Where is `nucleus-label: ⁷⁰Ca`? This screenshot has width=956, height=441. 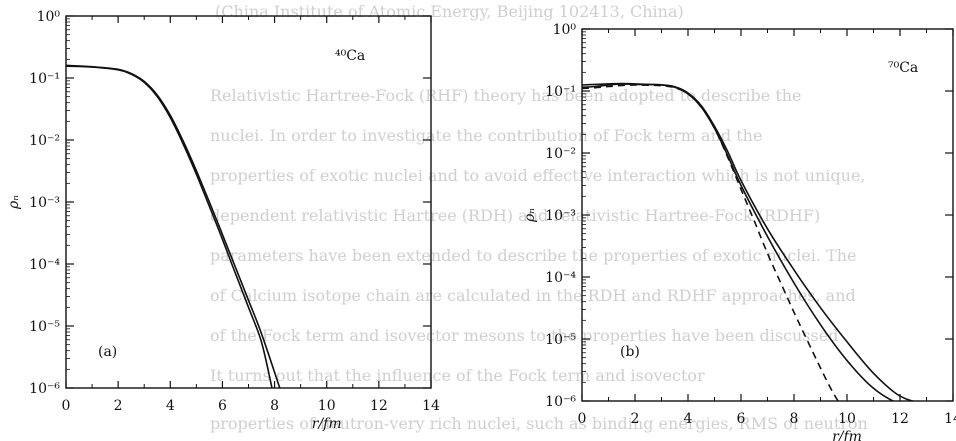 nucleus-label: ⁷⁰Ca is located at coordinates (903, 68).